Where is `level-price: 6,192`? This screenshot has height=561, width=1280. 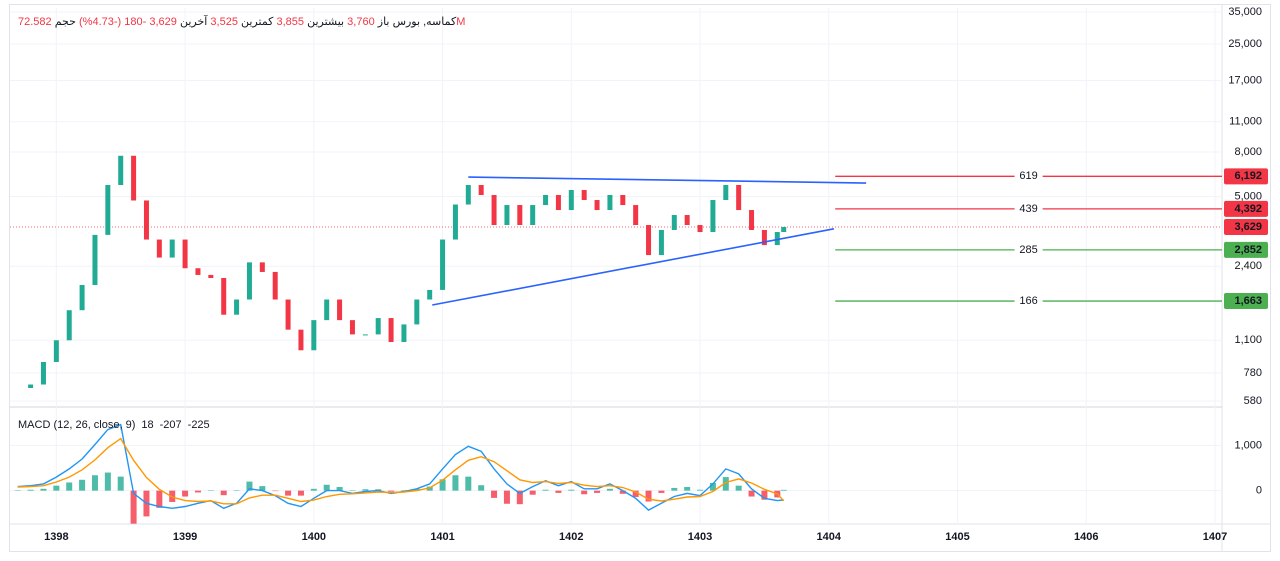
level-price: 6,192 is located at coordinates (1248, 176).